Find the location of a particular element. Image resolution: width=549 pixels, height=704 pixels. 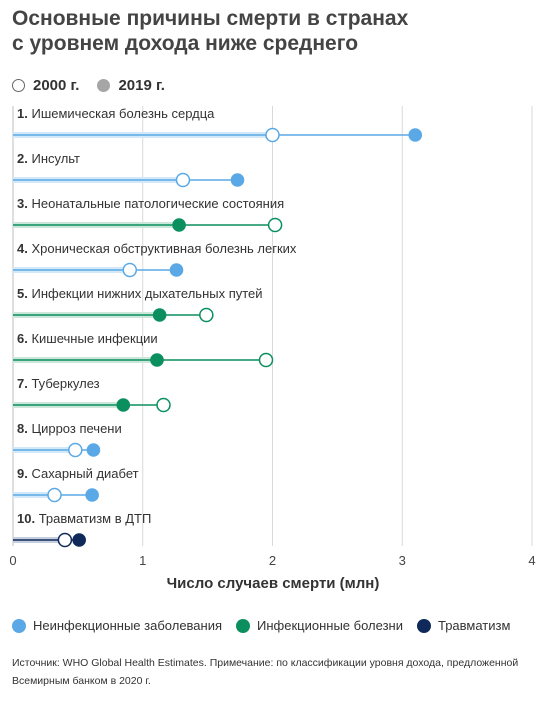

legend-label-2019: 2019 г. is located at coordinates (141, 85).